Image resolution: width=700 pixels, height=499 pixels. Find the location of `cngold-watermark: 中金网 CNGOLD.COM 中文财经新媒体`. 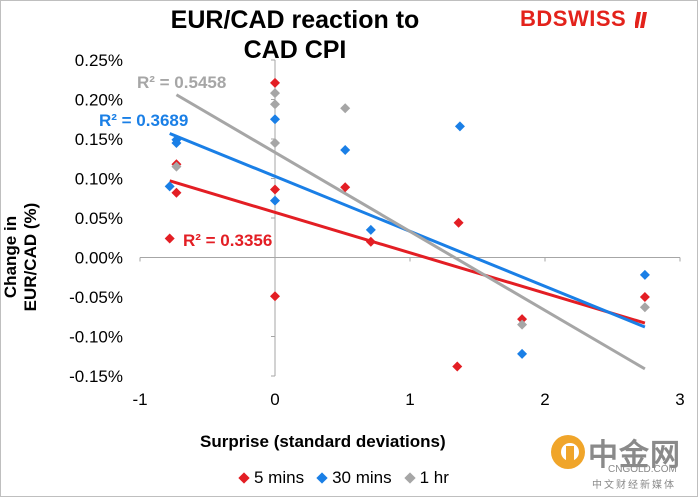

cngold-watermark: 中金网 CNGOLD.COM 中文财经新媒体 is located at coordinates (623, 459).